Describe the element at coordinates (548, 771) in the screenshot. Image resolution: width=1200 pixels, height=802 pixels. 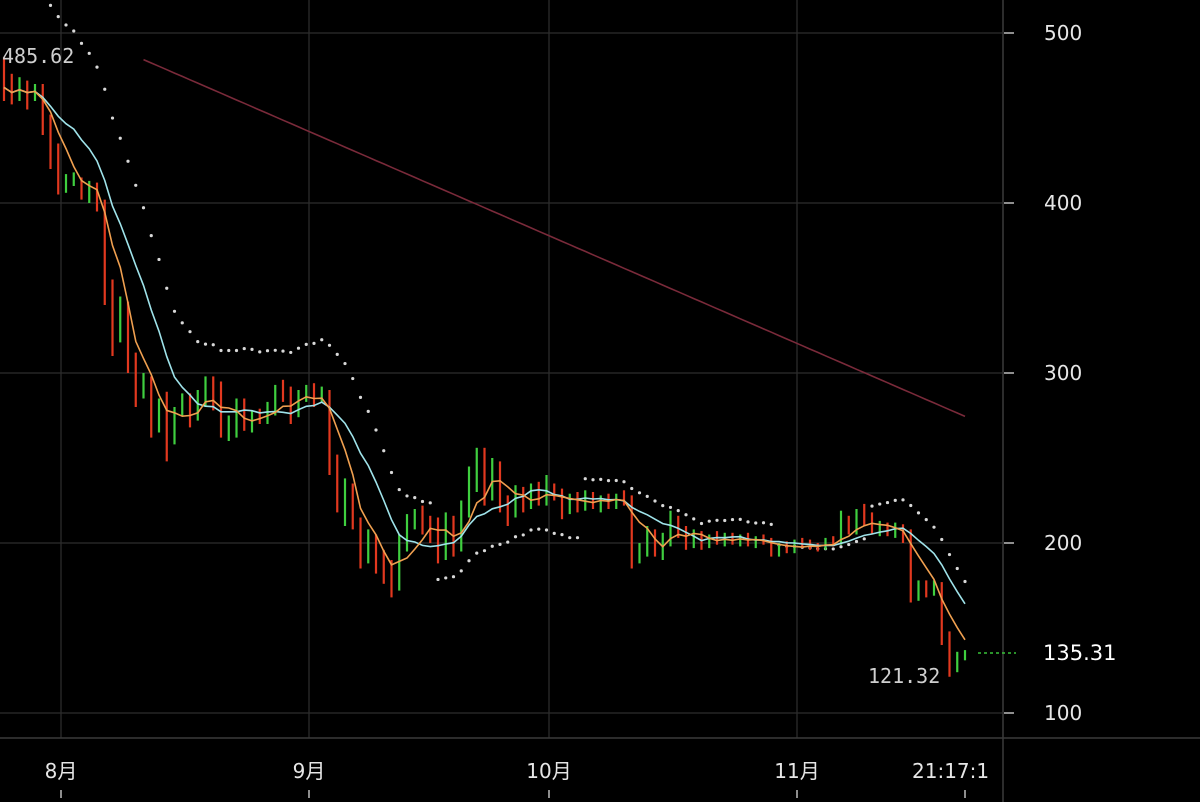
I see `x-tick-label: 10月` at that location.